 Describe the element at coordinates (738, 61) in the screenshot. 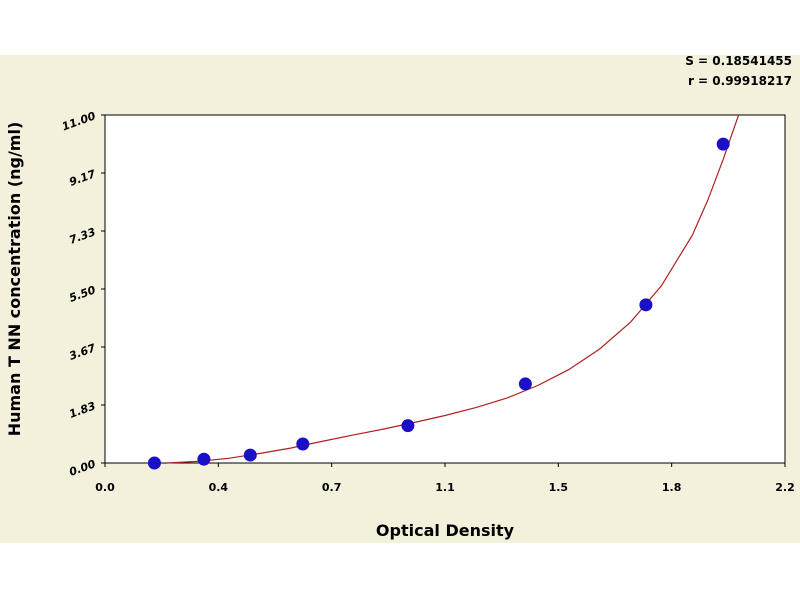

I see `stat-s-value: S = 0.18541455` at that location.